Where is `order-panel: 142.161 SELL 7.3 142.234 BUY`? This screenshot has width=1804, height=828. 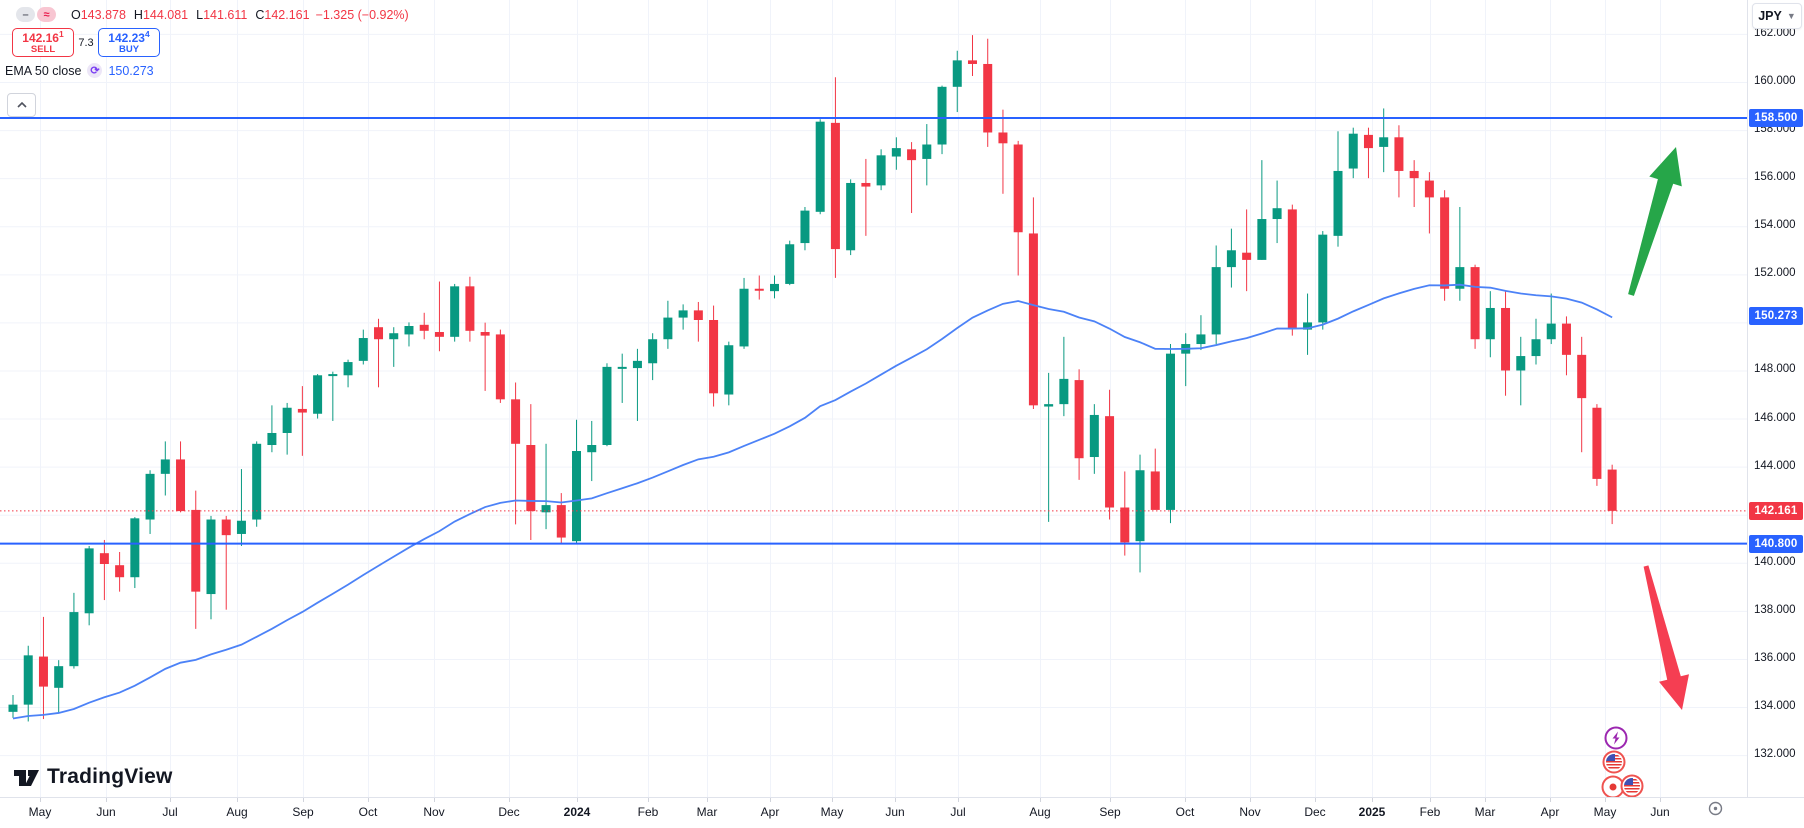
order-panel: 142.161 SELL 7.3 142.234 BUY is located at coordinates (86, 42).